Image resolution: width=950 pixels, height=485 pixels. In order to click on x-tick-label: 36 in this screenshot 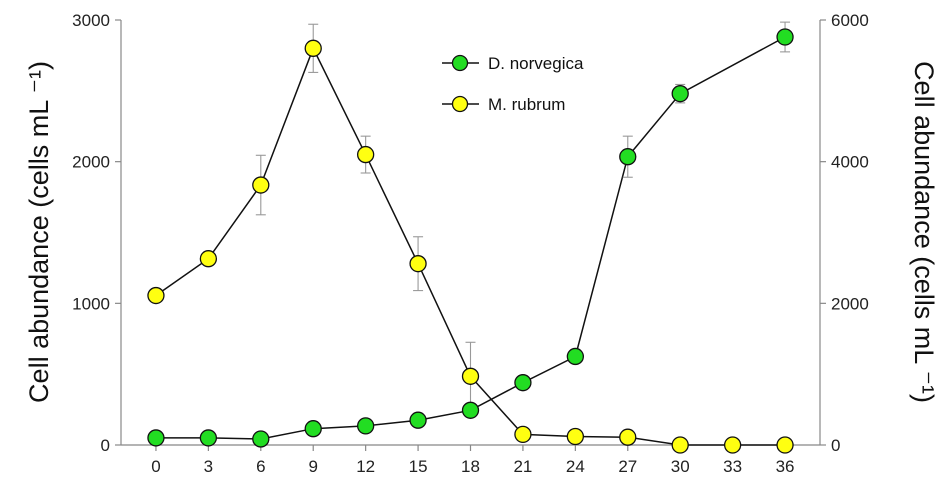, I will do `click(785, 466)`.